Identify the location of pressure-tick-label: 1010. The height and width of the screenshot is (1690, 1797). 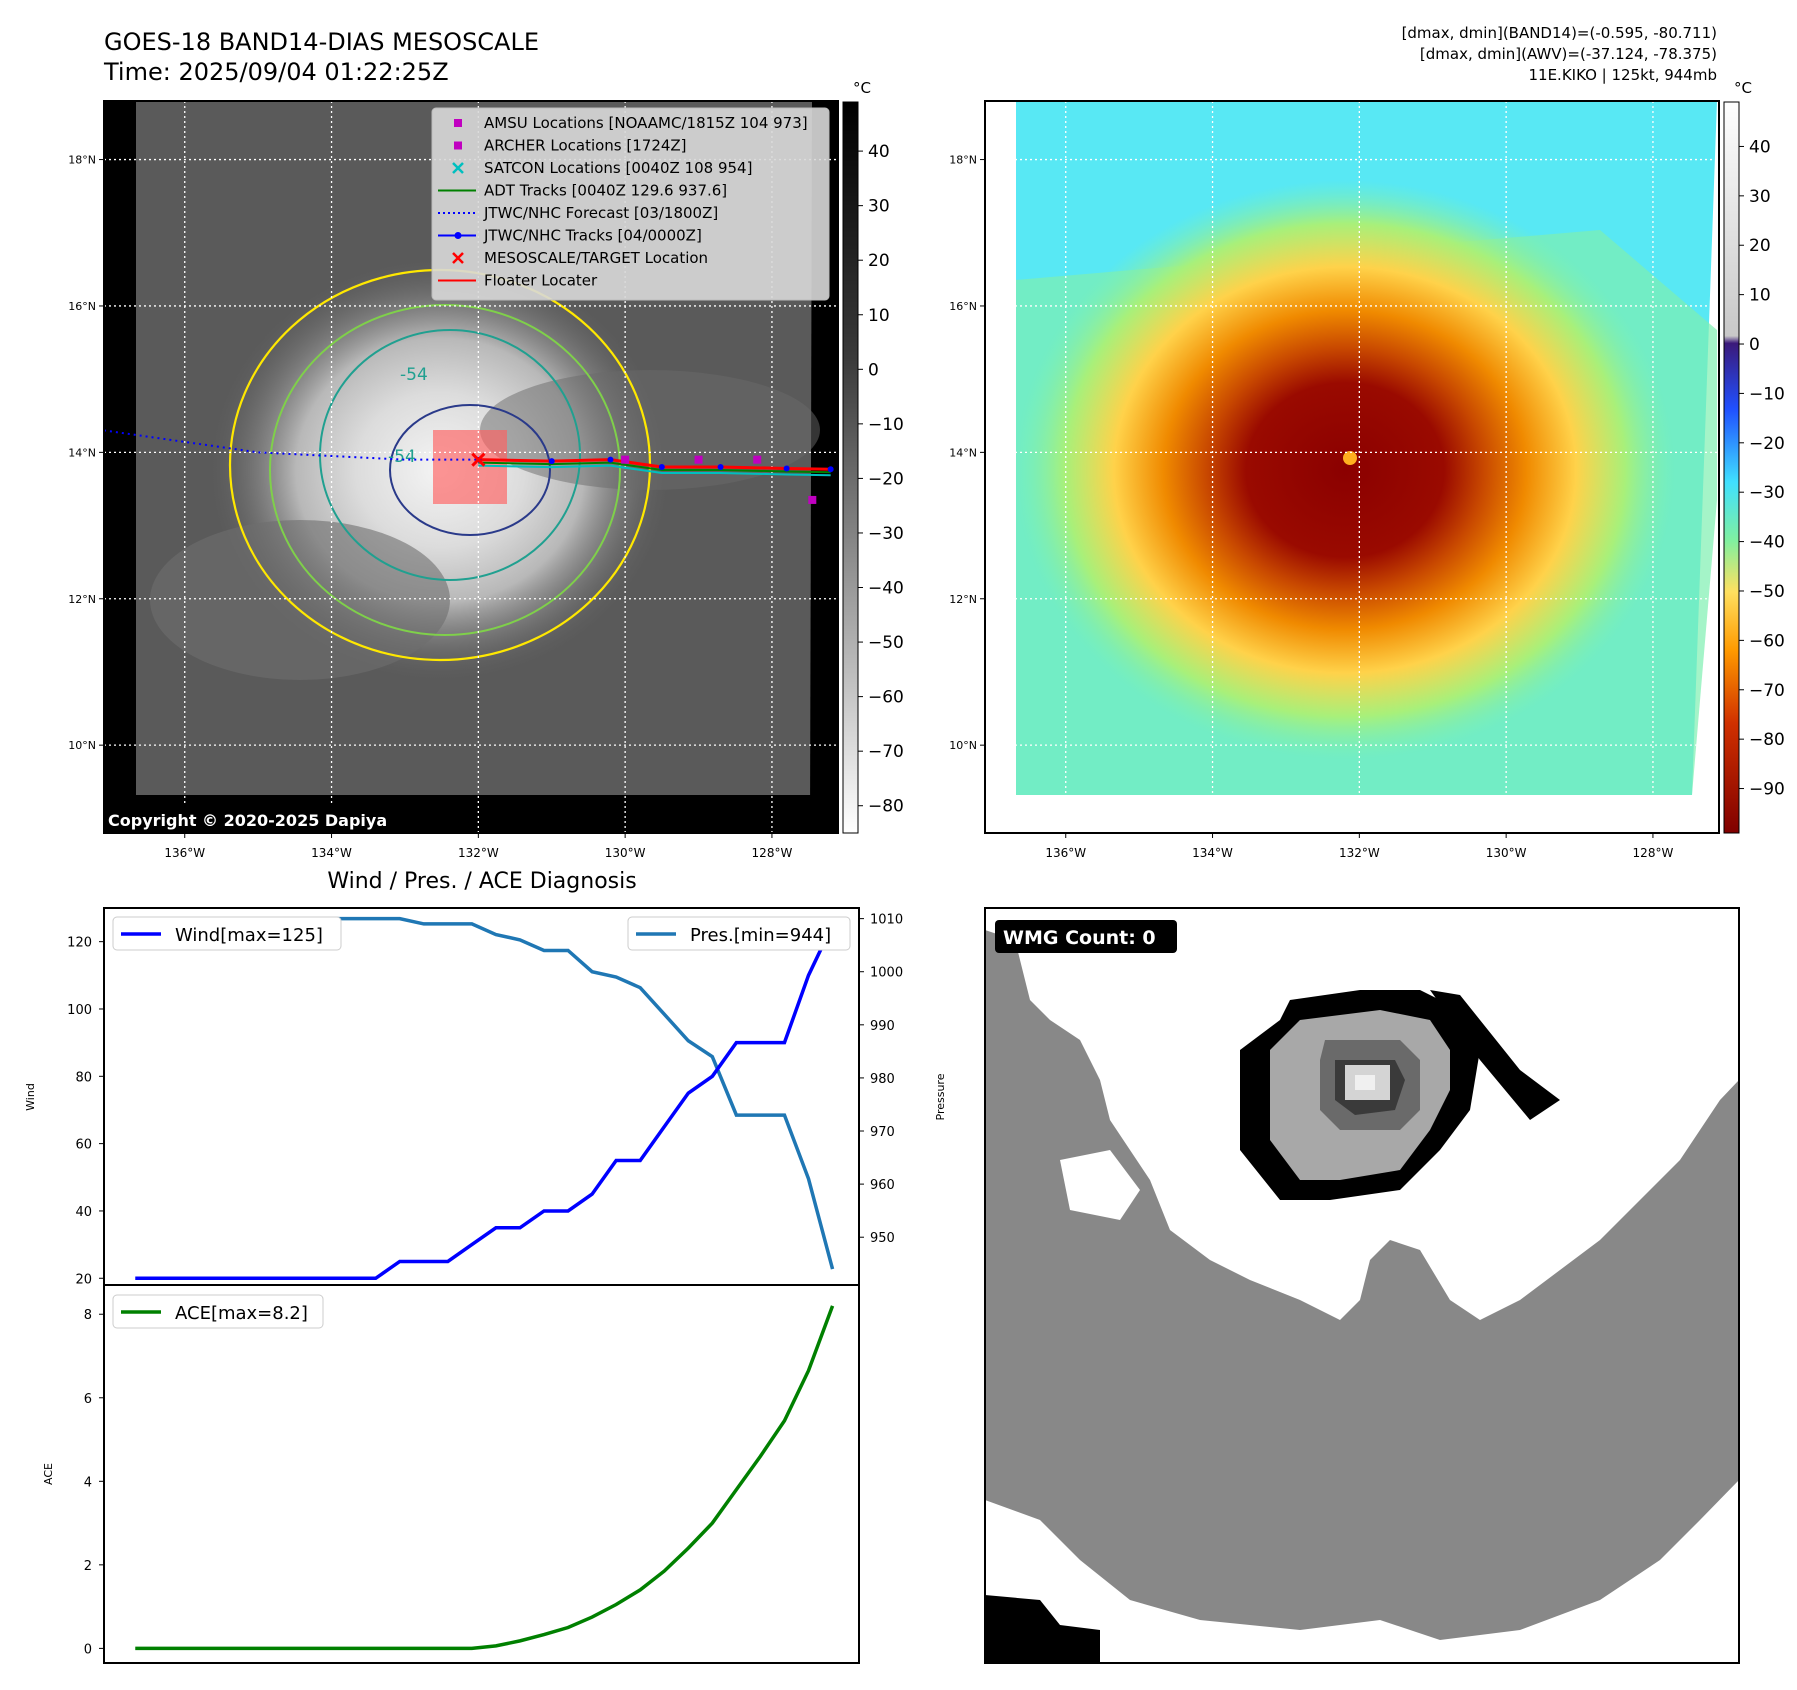
(886, 920).